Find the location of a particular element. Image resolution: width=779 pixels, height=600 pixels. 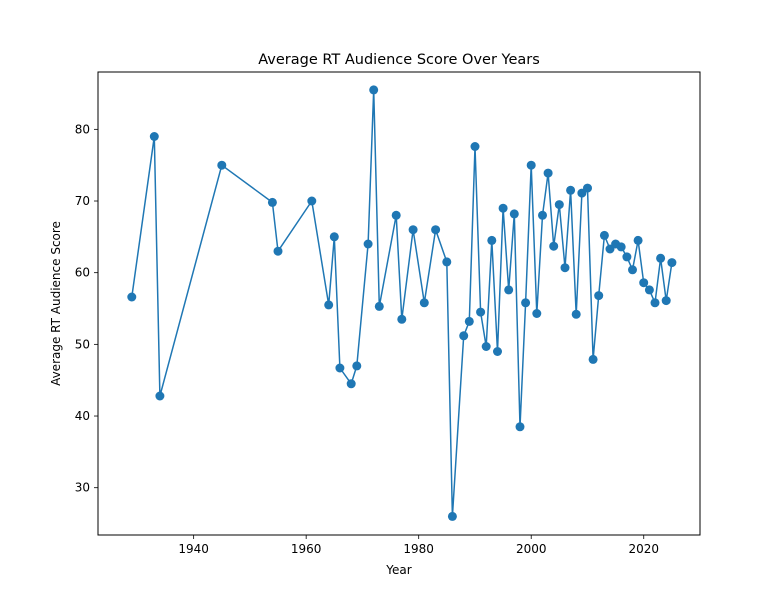

x-axis-label: Year is located at coordinates (398, 570).